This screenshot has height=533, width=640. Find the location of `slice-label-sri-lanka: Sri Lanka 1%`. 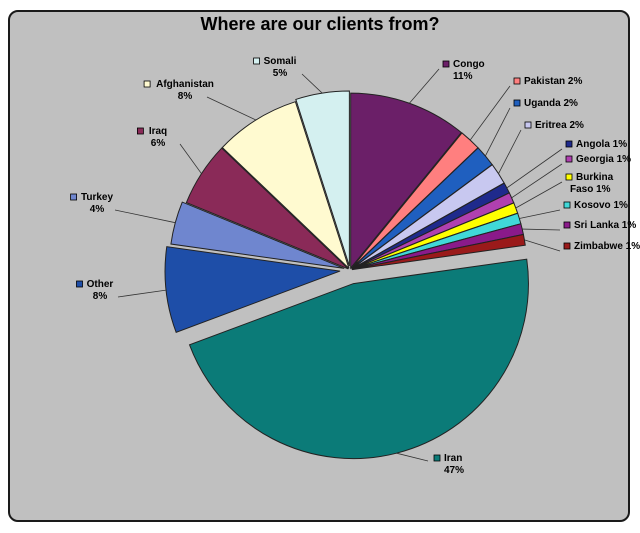

slice-label-sri-lanka: Sri Lanka 1% is located at coordinates (599, 225).